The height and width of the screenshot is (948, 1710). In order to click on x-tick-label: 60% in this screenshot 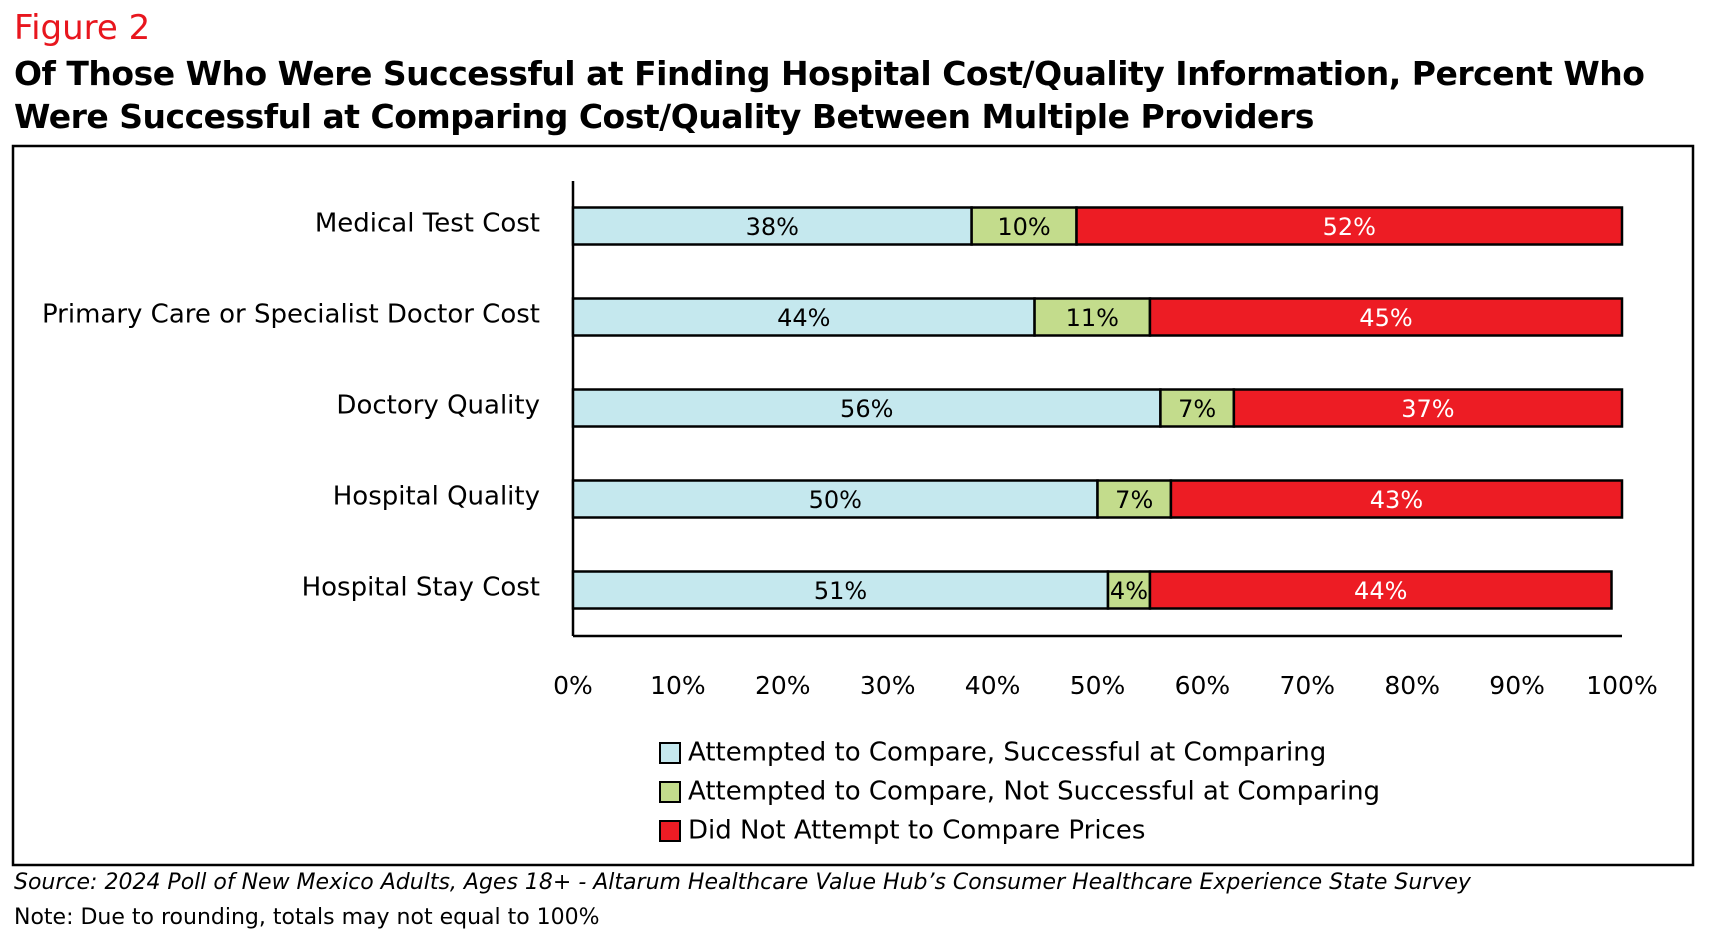, I will do `click(1203, 685)`.